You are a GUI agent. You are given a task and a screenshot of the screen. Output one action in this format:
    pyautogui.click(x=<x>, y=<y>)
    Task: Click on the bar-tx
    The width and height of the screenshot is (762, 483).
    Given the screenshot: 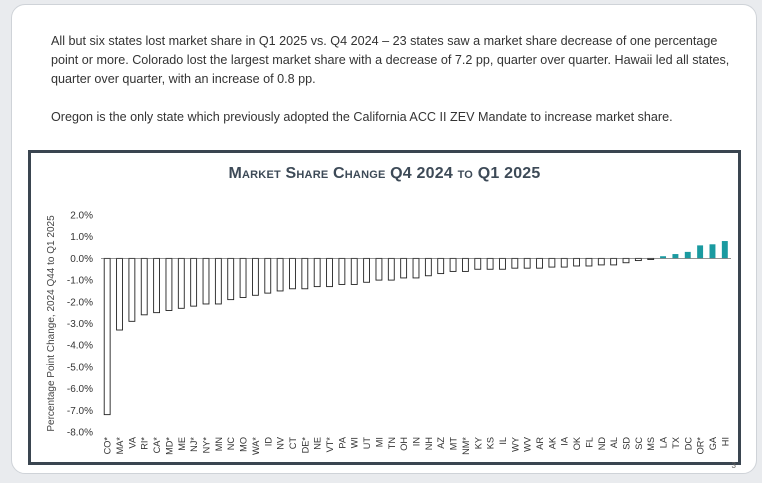 What is the action you would take?
    pyautogui.click(x=675, y=256)
    